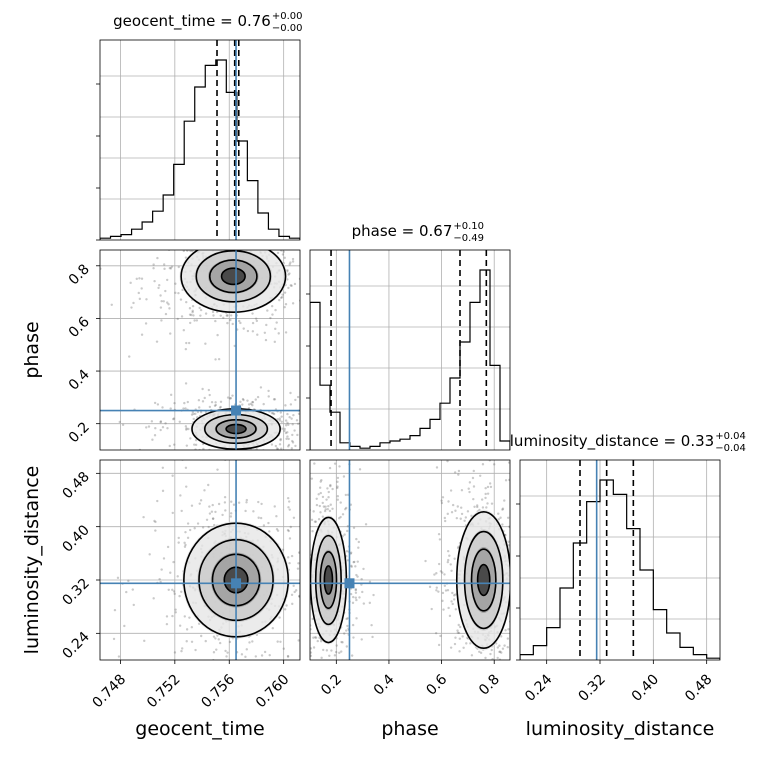 This screenshot has width=760, height=760. I want to click on title-luminosity_distance: luminosity_distance = 0.33, so click(612, 441).